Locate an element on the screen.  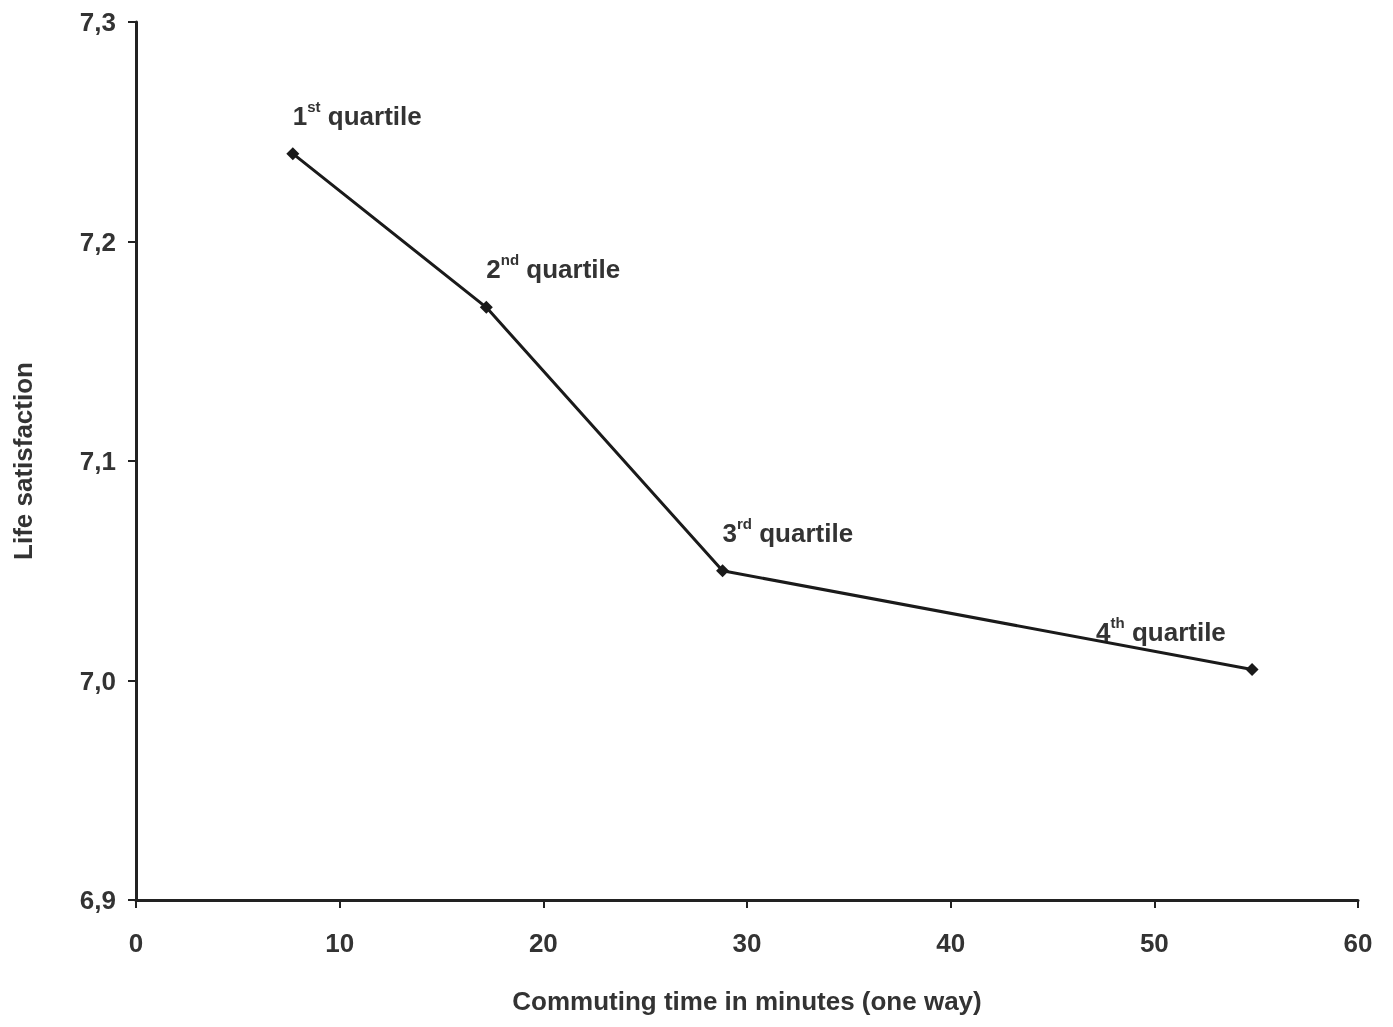
x-tick-label: 50 is located at coordinates (1154, 943).